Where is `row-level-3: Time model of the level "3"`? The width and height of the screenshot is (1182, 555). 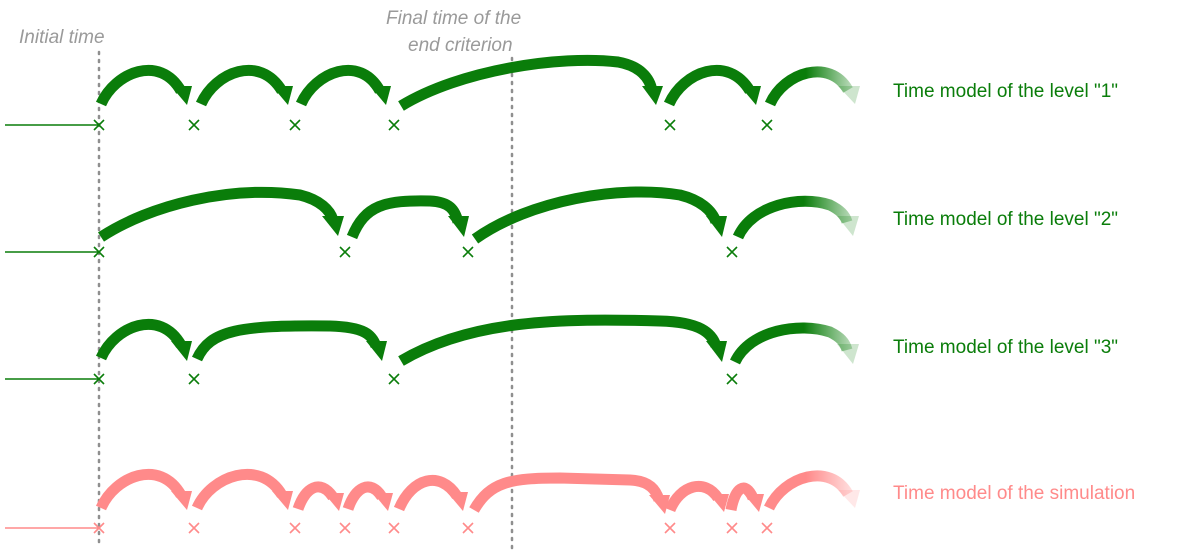
row-level-3: Time model of the level "3" is located at coordinates (561, 349).